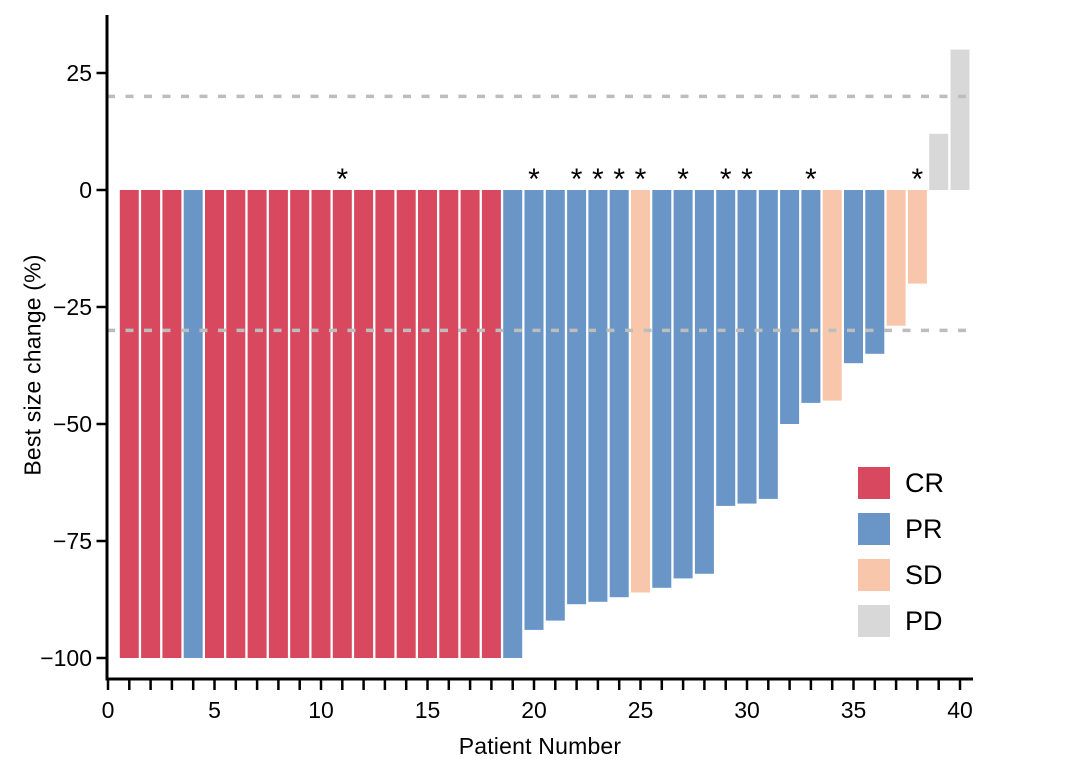  Describe the element at coordinates (939, 161) in the screenshot. I see `bar-patient-39-pd` at that location.